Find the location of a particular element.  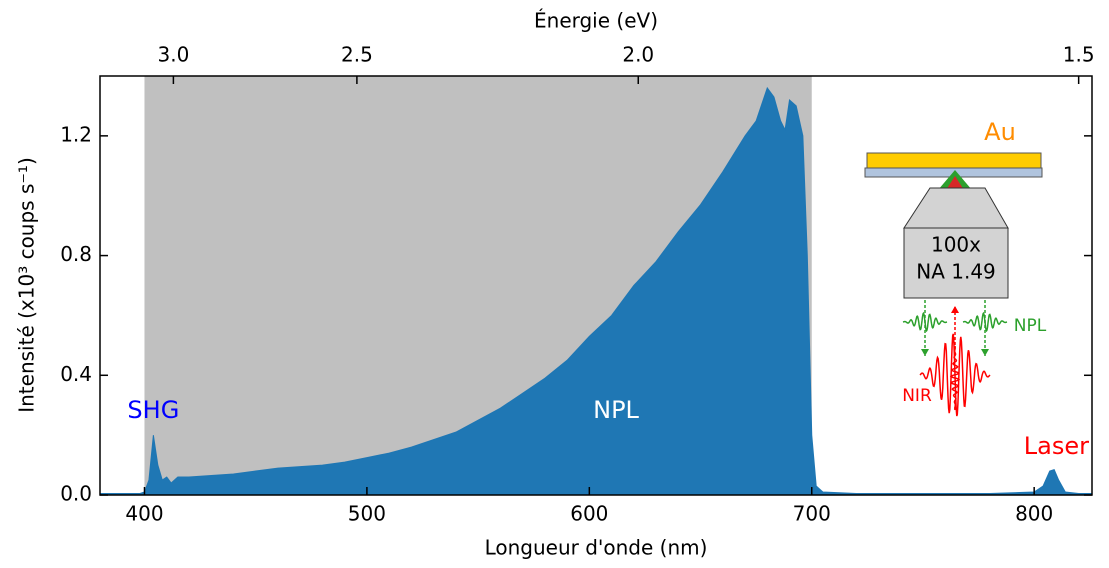

y-tick-label: 0.8 is located at coordinates (76, 254).